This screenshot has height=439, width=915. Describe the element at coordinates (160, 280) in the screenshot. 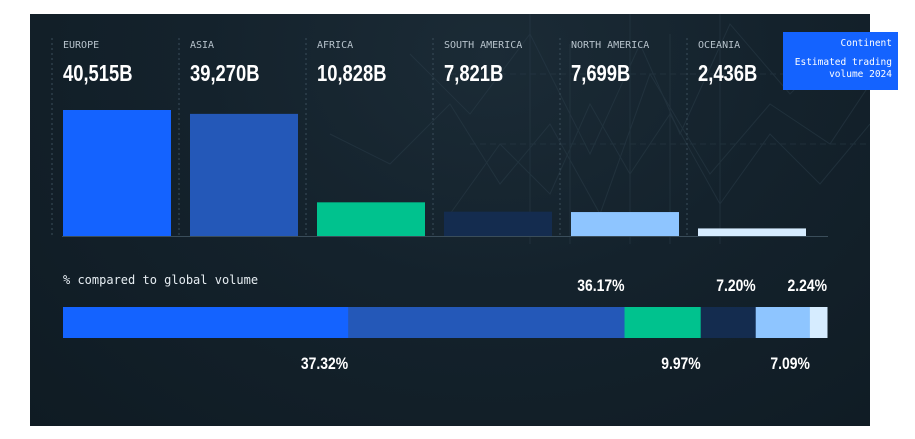

I see `share-title: % compared to global volume` at that location.